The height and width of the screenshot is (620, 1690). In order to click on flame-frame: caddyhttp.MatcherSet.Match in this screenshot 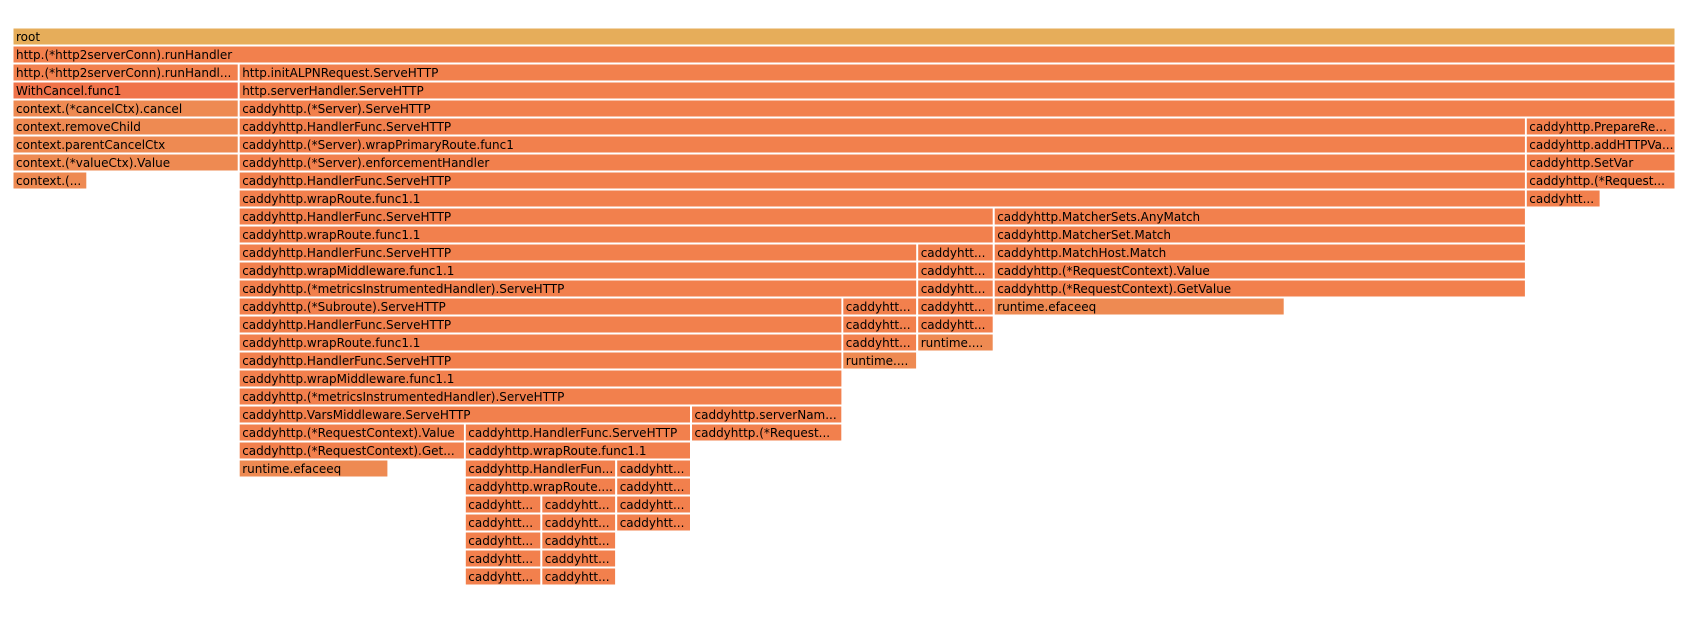, I will do `click(1259, 234)`.